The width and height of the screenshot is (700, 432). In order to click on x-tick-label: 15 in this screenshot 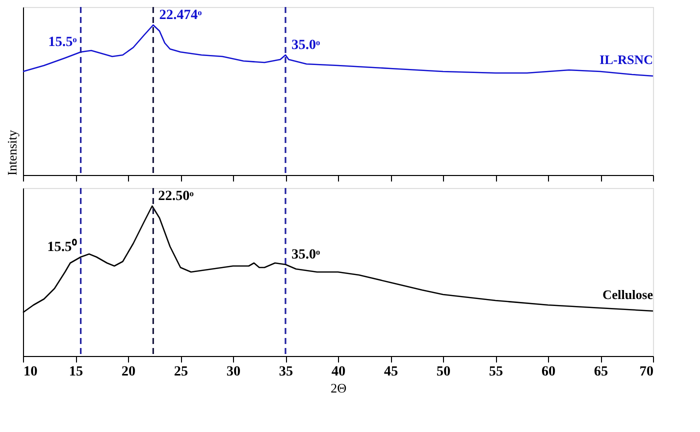, I will do `click(76, 372)`.